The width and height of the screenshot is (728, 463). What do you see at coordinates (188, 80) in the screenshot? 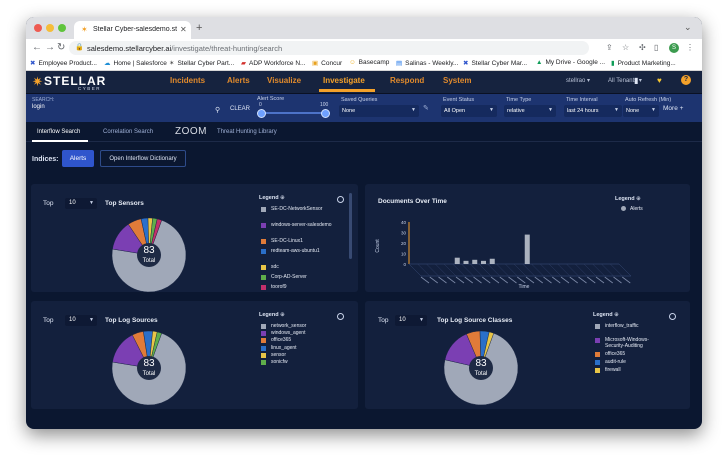
I see `nav-incidents: Incidents` at bounding box center [188, 80].